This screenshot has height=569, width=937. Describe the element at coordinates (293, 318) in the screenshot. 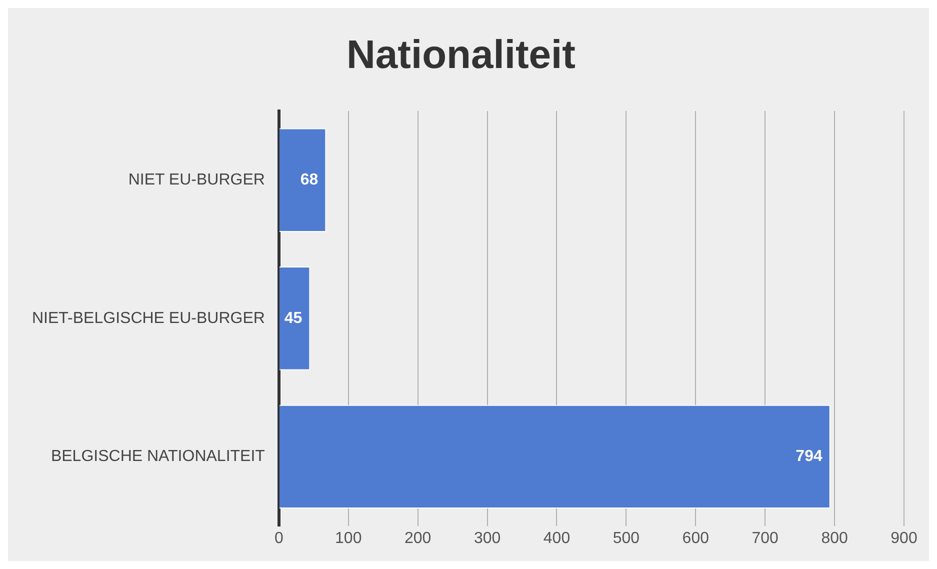

I see `data-label: 45` at that location.